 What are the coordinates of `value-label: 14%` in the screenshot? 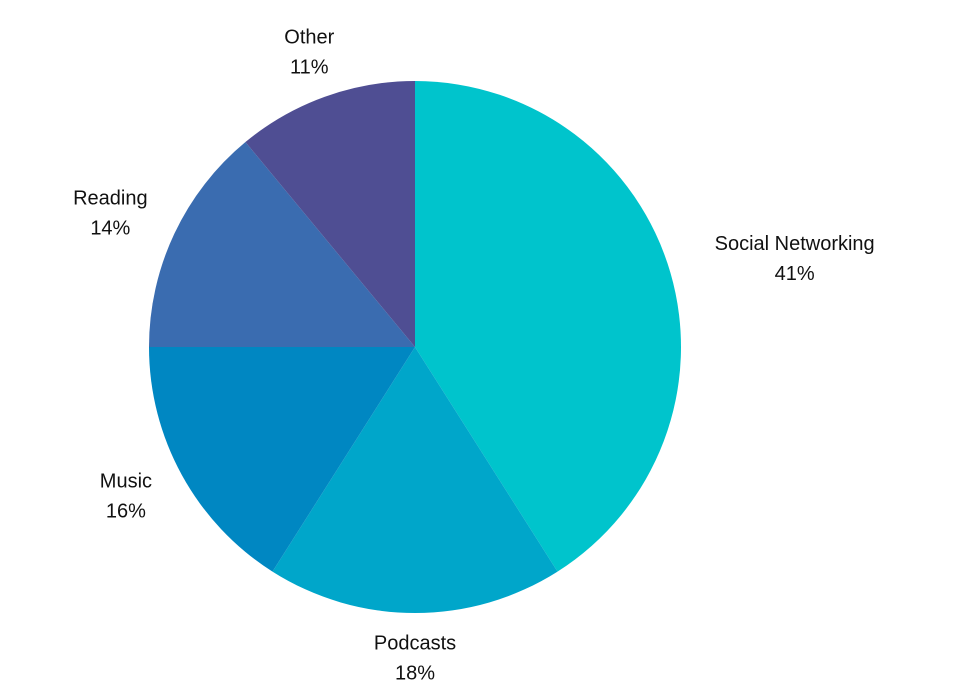 It's located at (110, 228).